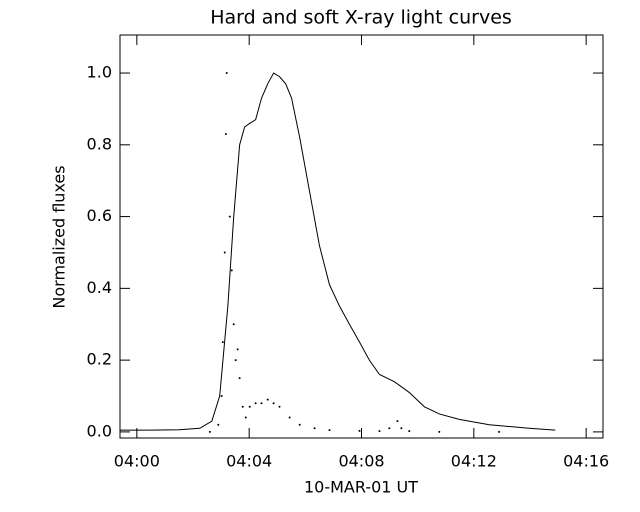 This screenshot has height=512, width=640. What do you see at coordinates (99, 143) in the screenshot?
I see `y-tick-label: 0.8` at bounding box center [99, 143].